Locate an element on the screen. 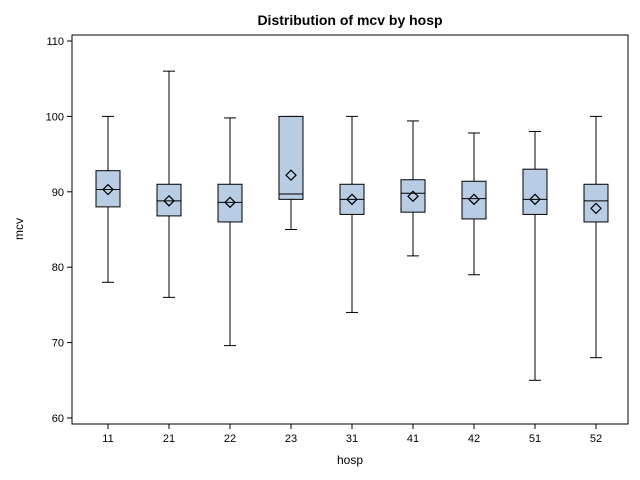 This screenshot has width=640, height=480. x-tick-label: 23 is located at coordinates (291, 439).